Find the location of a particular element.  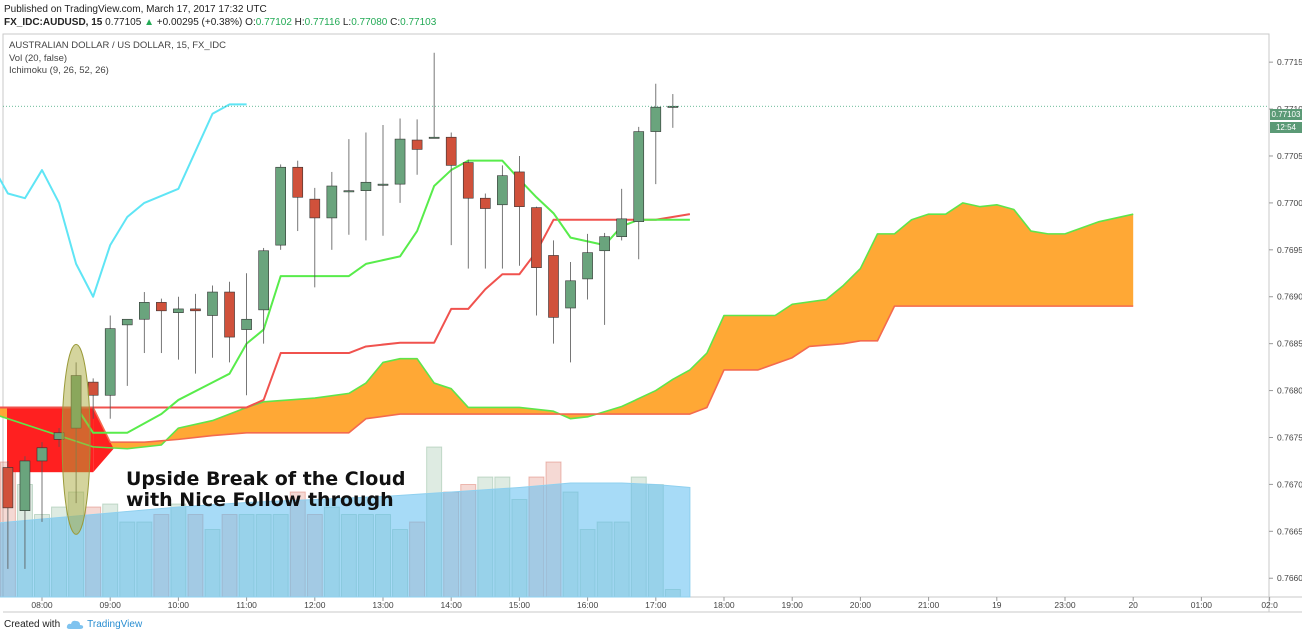

close-label: C: is located at coordinates (395, 22).